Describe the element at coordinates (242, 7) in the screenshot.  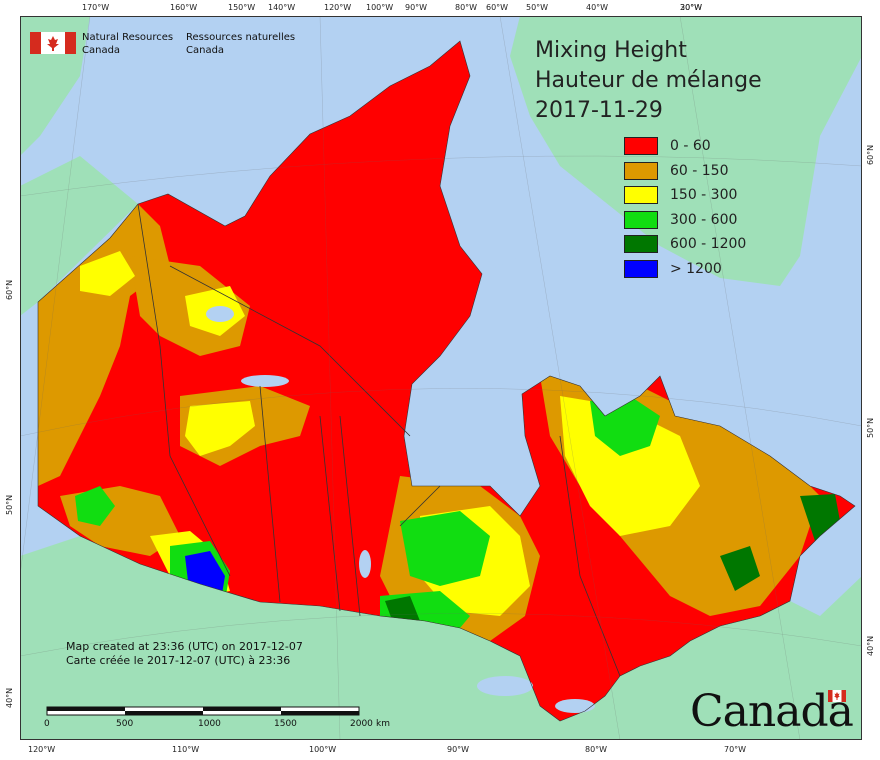
I see `top-tick-label: 150°W` at that location.